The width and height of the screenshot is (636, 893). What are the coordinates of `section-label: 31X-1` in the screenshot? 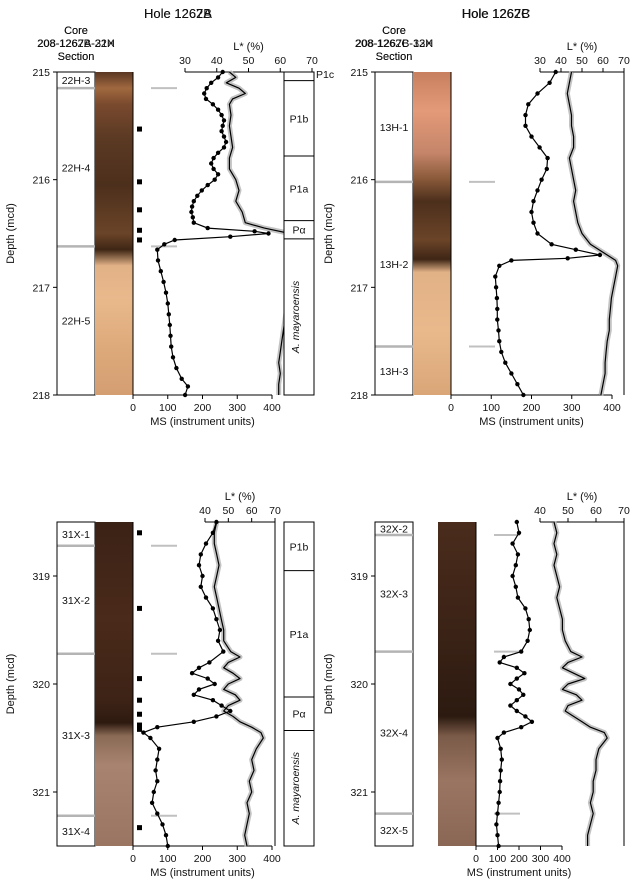 It's located at (76, 535).